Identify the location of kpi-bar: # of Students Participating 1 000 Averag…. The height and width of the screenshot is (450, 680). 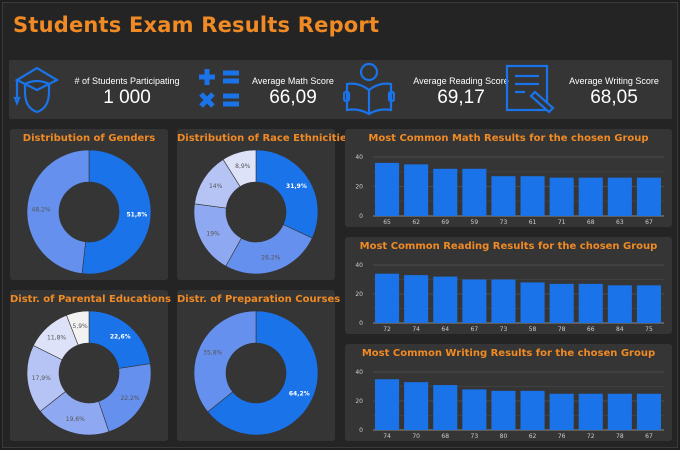
(340, 89).